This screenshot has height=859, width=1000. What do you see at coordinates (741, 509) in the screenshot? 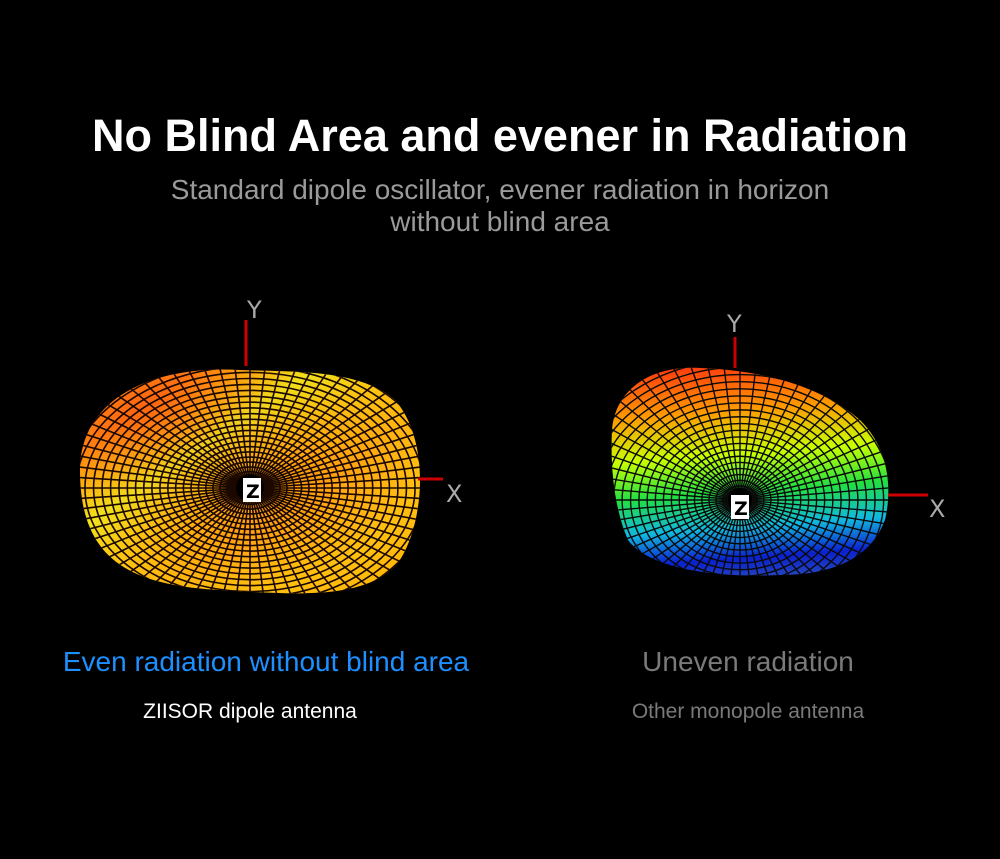
I see `right-z-label: Z` at bounding box center [741, 509].